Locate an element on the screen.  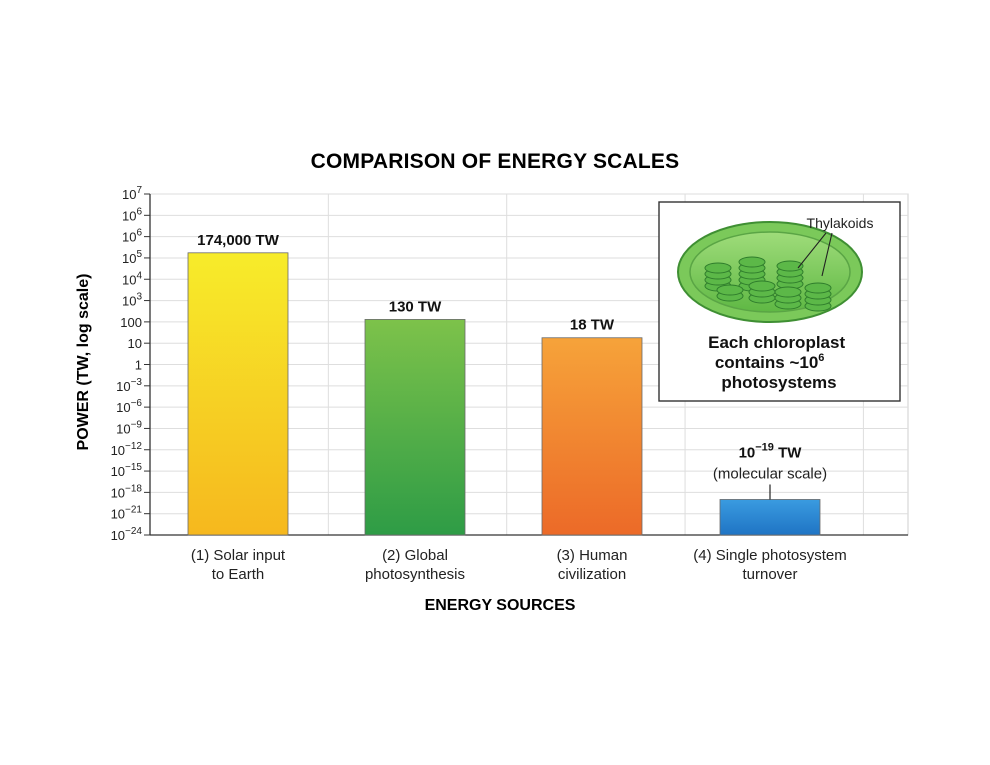
x-category-label-1: (1) Solar input to Earth is located at coordinates (238, 565).